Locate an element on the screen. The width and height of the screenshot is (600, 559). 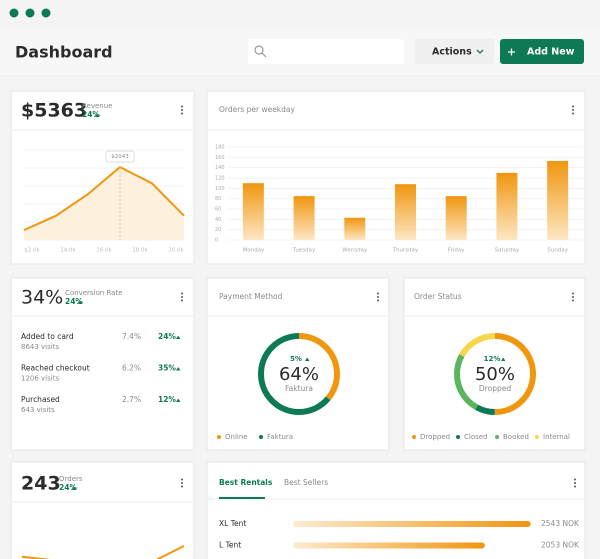
y-tick-label: 140 is located at coordinates (220, 168).